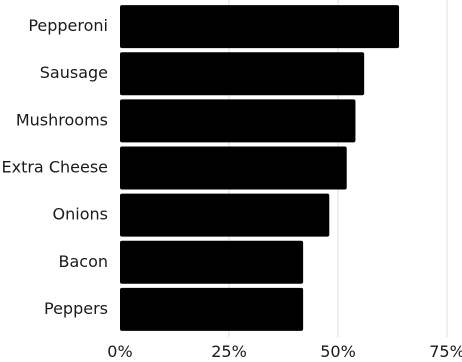 The width and height of the screenshot is (462, 362). Describe the element at coordinates (242, 74) in the screenshot. I see `bar-sausage` at that location.